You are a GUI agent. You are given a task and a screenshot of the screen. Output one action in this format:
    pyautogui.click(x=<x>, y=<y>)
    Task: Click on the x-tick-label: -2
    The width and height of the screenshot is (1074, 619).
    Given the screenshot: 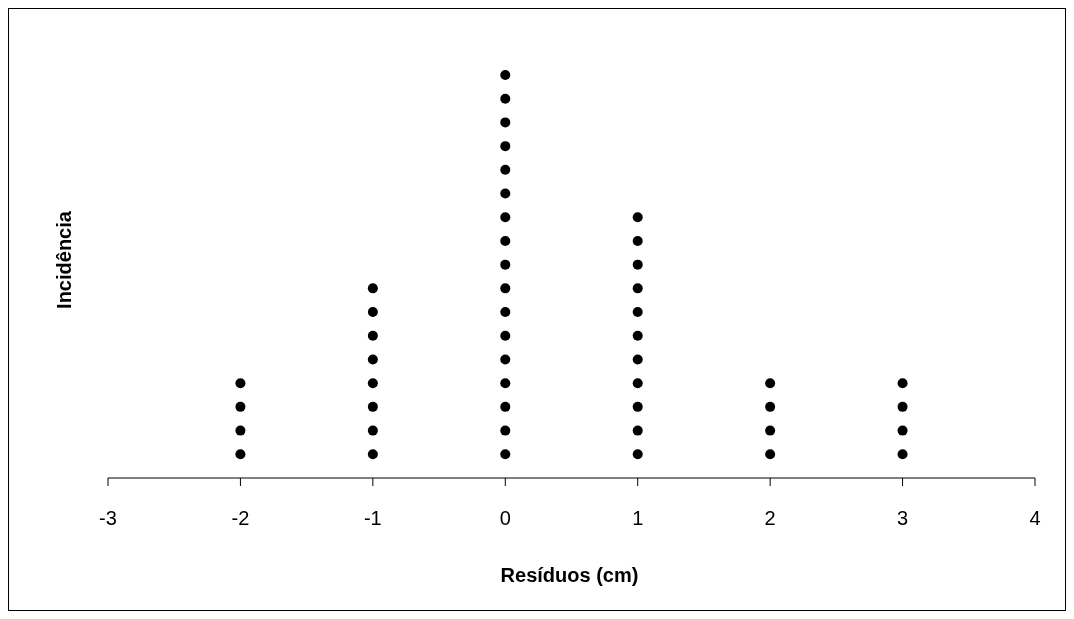 What is the action you would take?
    pyautogui.click(x=240, y=518)
    